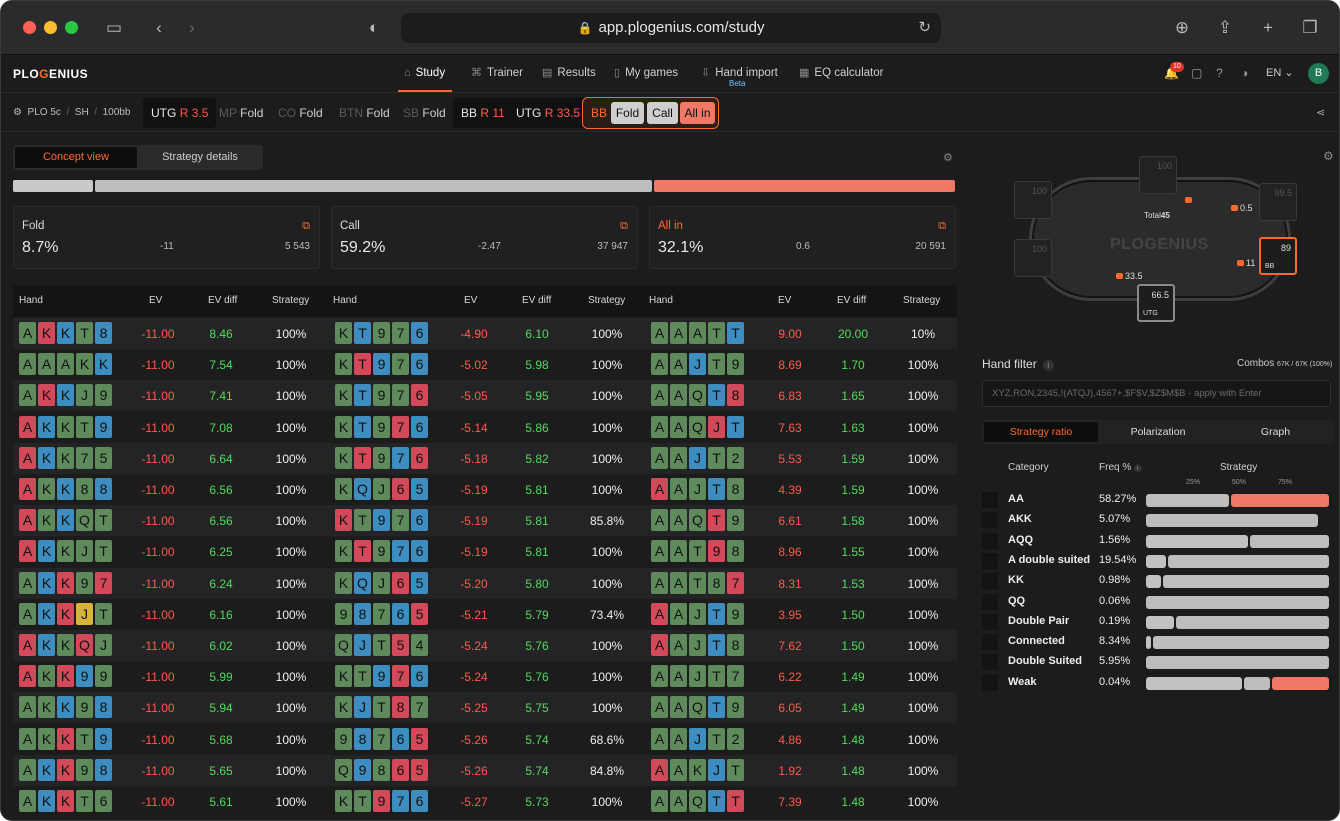  What do you see at coordinates (662, 113) in the screenshot?
I see `call-button: Call` at bounding box center [662, 113].